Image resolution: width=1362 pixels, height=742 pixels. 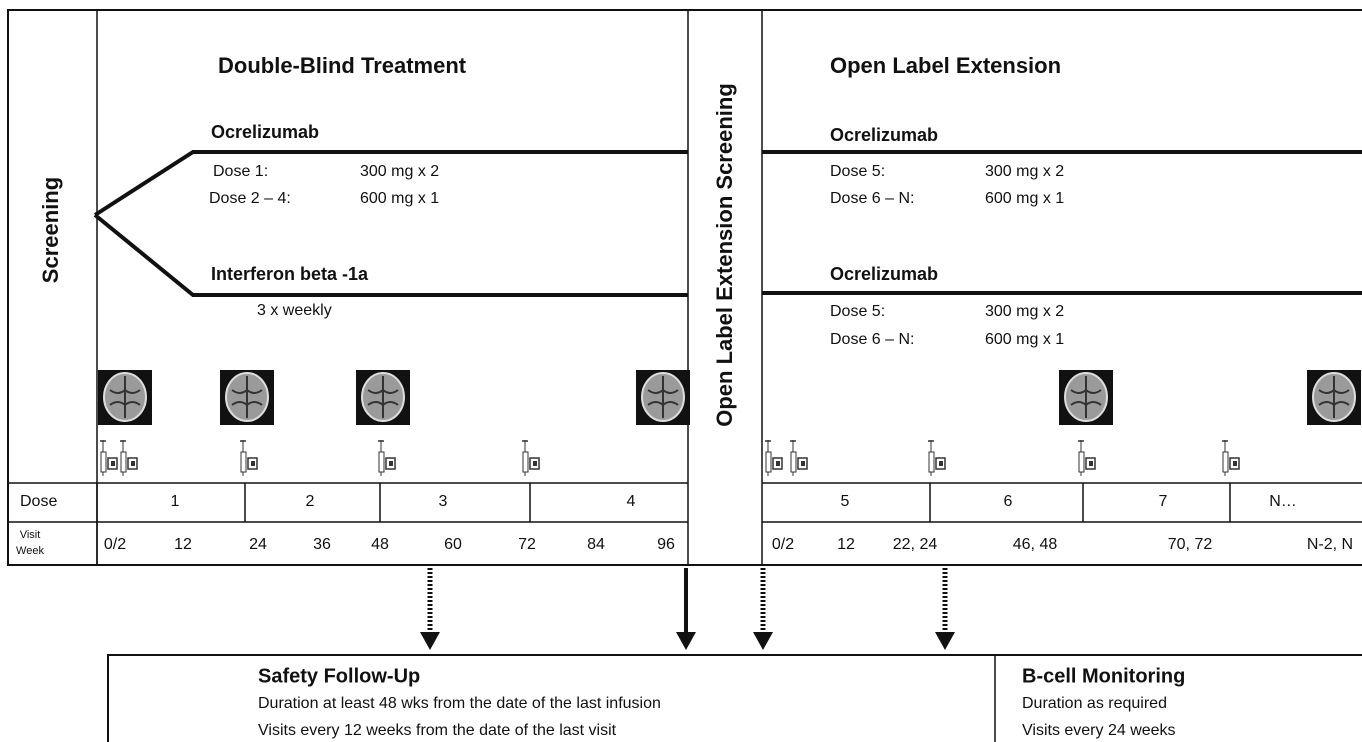 I want to click on visit-week: N-2, N, so click(x=1330, y=544).